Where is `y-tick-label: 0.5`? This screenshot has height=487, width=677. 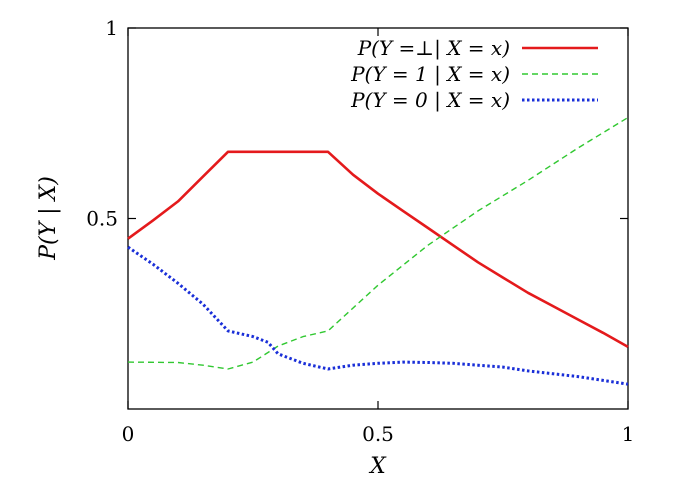
y-tick-label: 0.5 is located at coordinates (102, 219).